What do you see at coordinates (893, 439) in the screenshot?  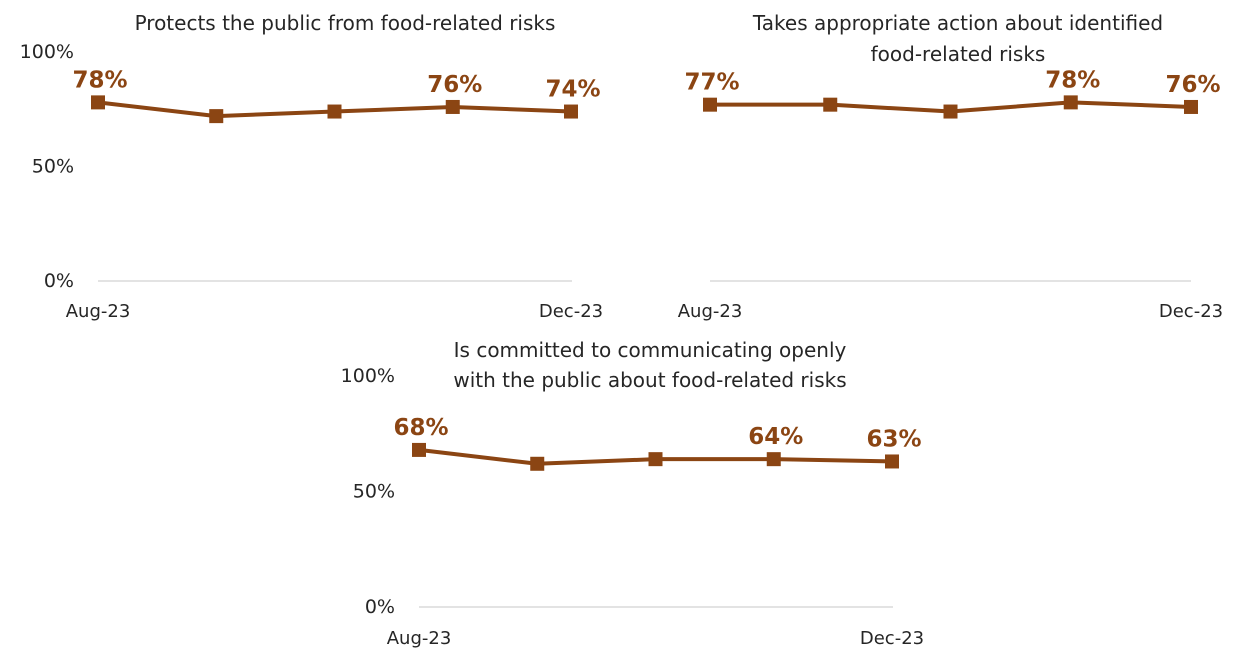 I see `data-label: 63%` at bounding box center [893, 439].